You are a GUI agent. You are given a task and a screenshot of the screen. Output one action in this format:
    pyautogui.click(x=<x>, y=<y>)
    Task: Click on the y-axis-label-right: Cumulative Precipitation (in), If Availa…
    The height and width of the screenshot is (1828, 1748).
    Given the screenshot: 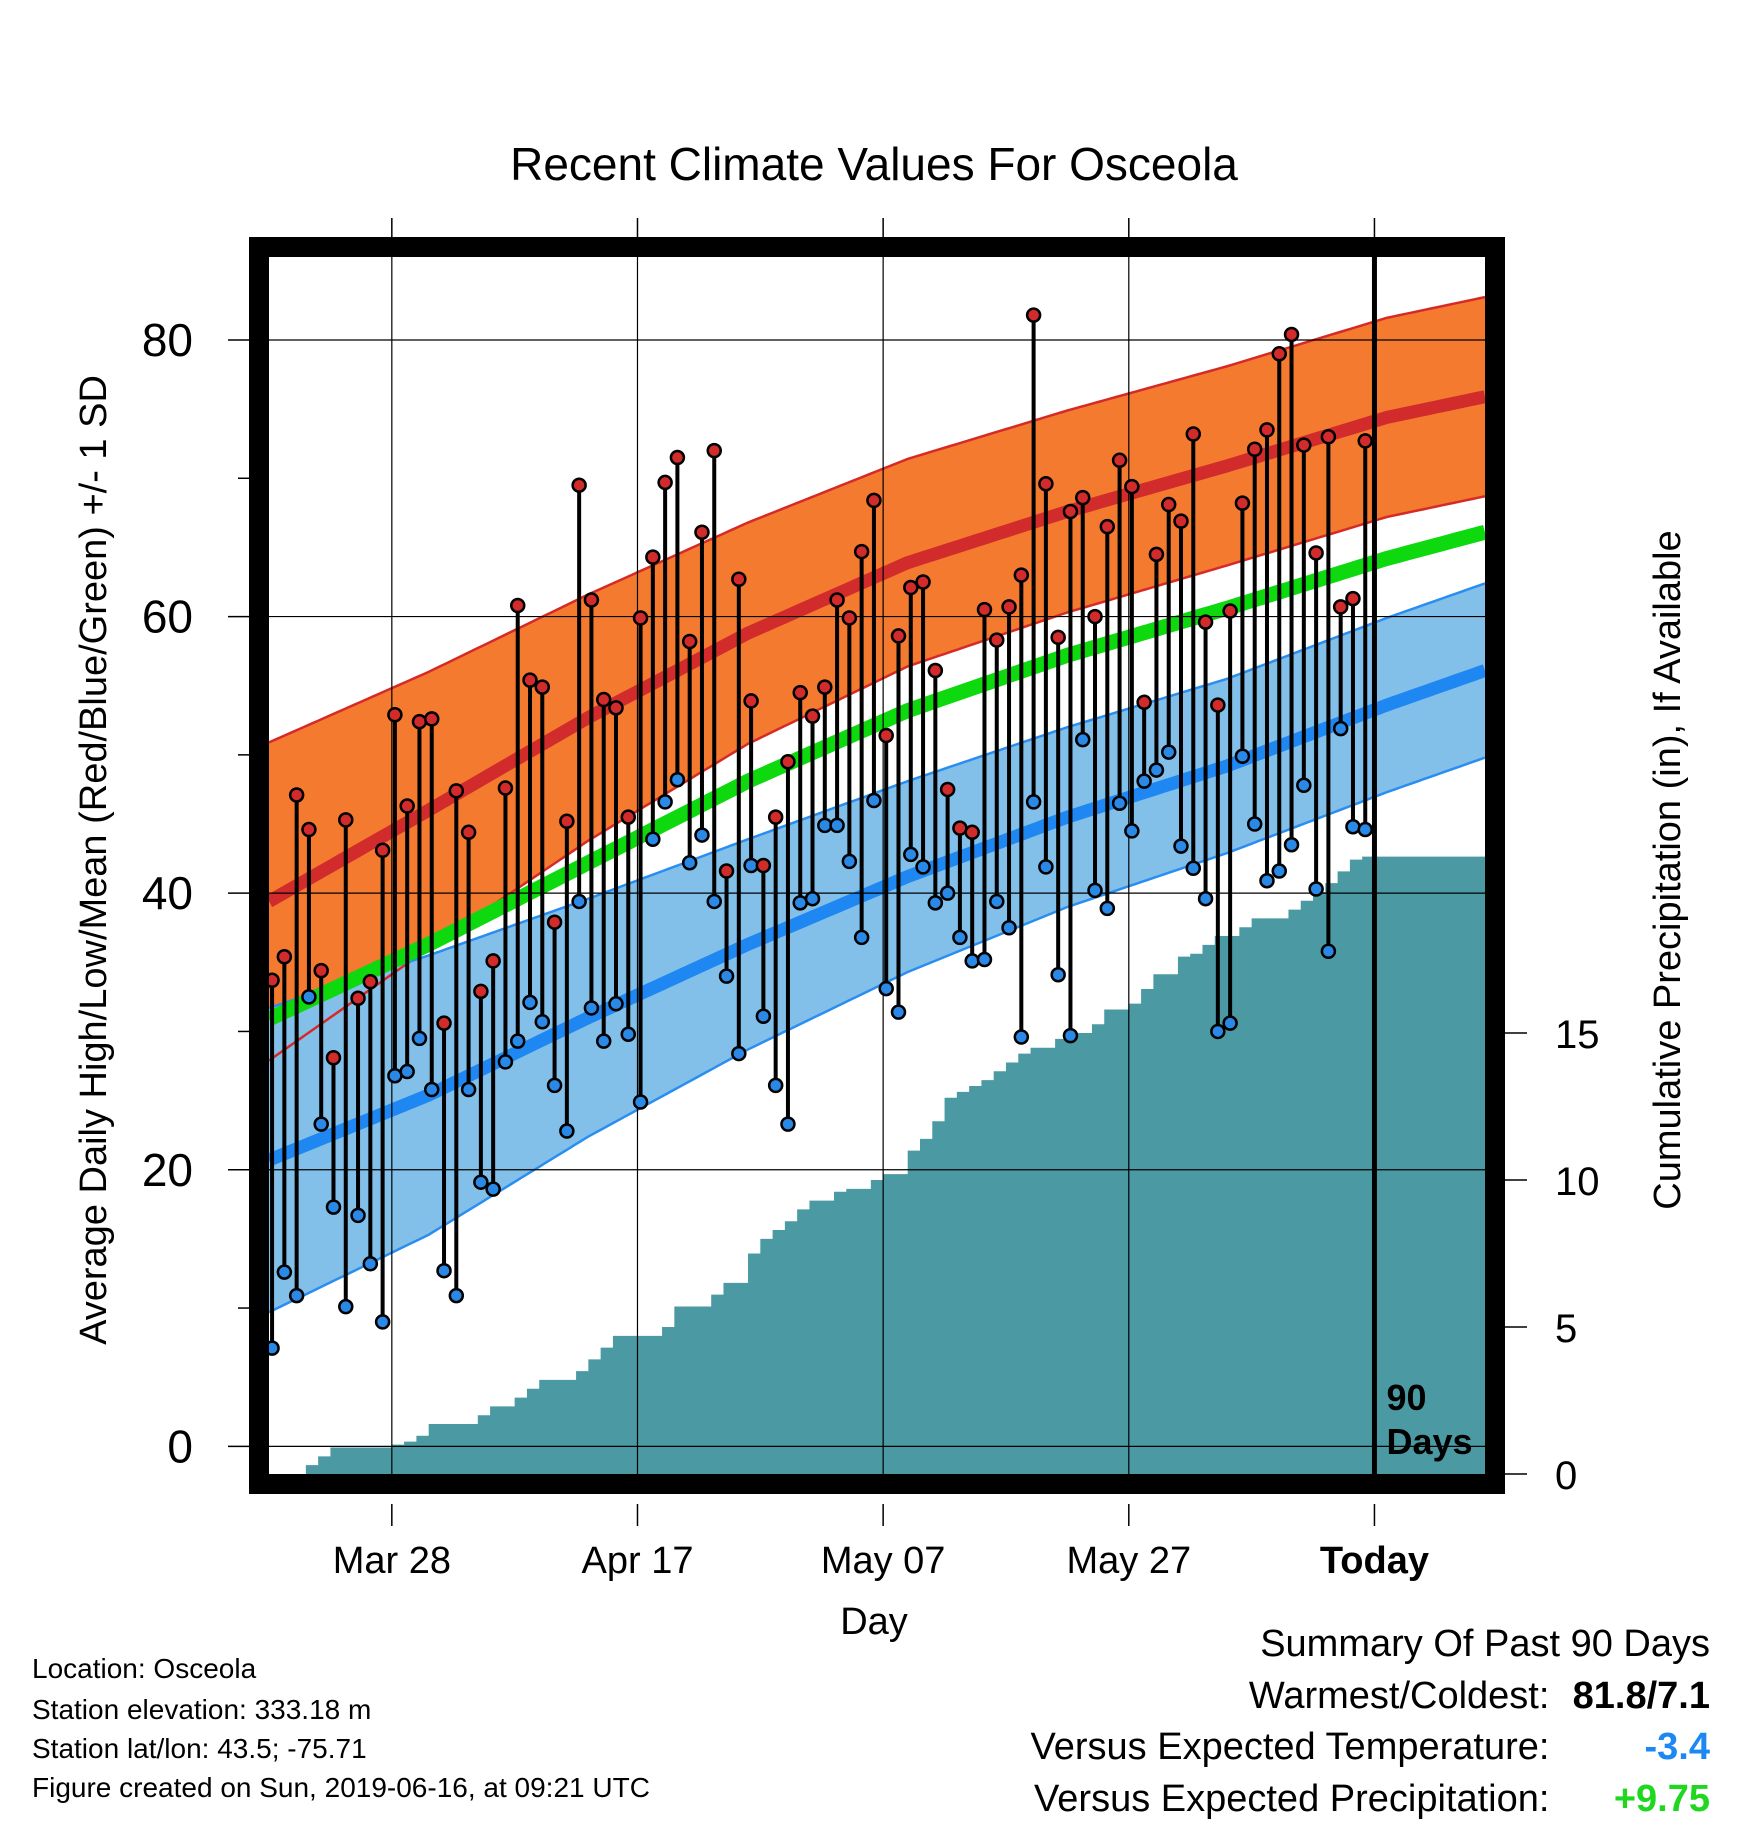 What is the action you would take?
    pyautogui.click(x=1668, y=869)
    